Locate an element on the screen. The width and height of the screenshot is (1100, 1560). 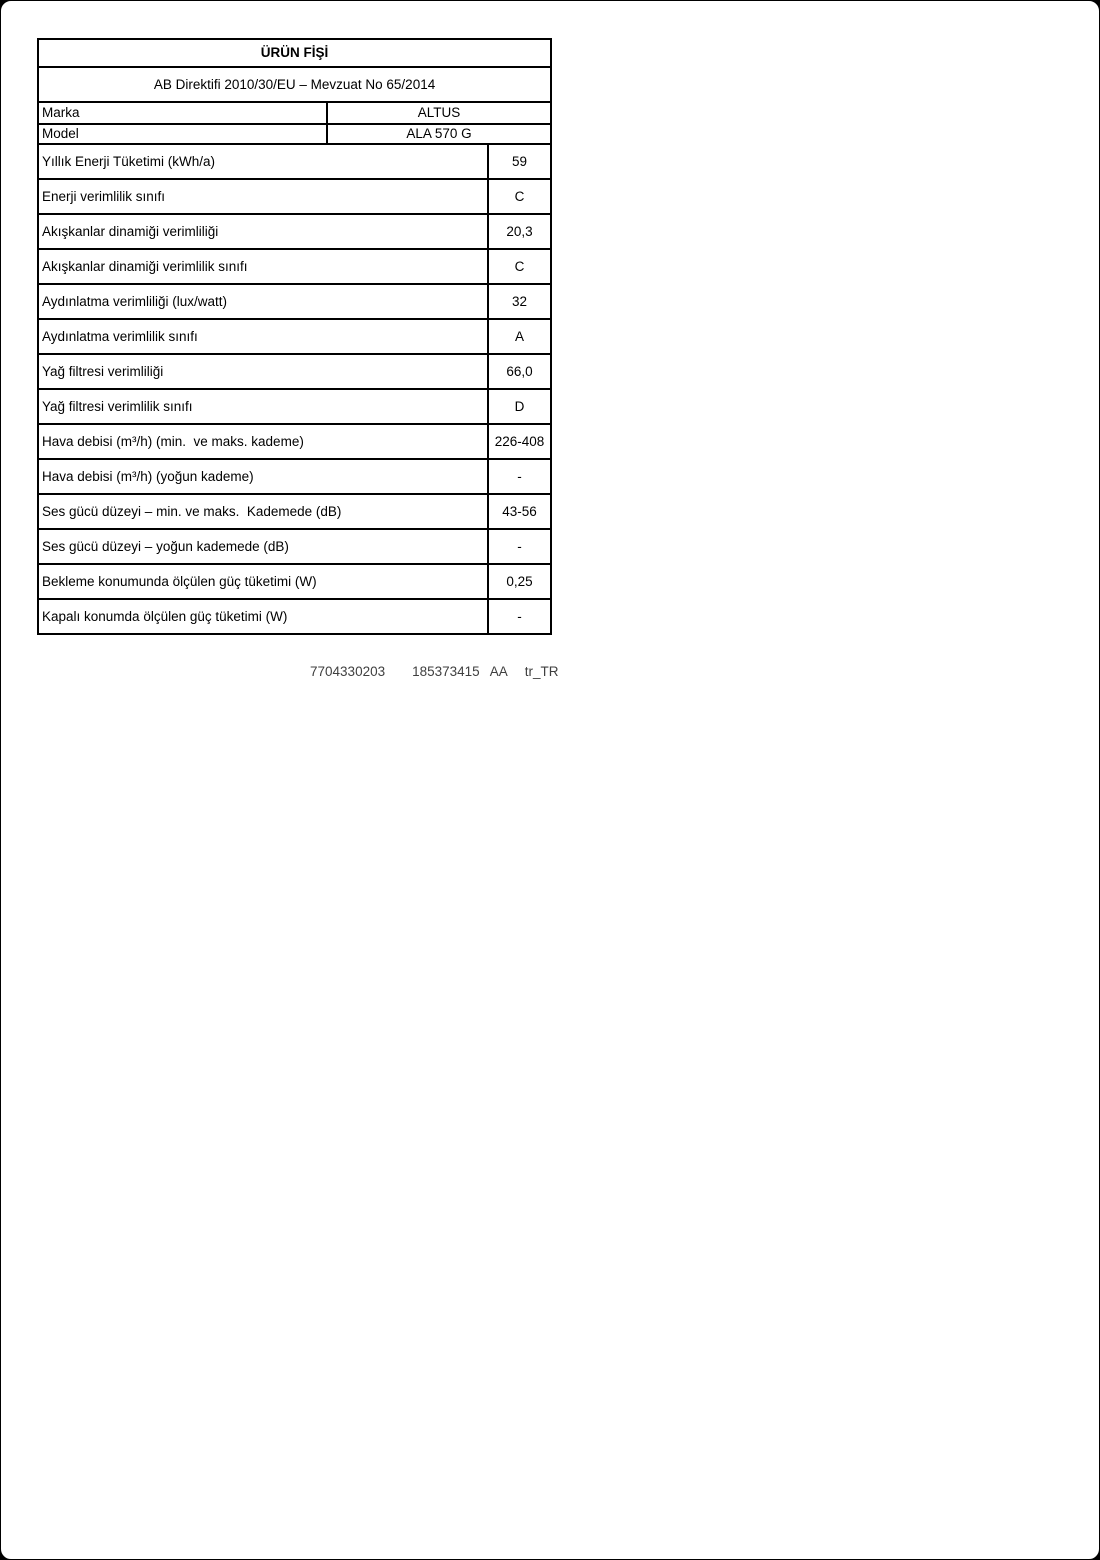
table-row: Akışkanlar dinamiği verimliliği 20,3 is located at coordinates (295, 231).